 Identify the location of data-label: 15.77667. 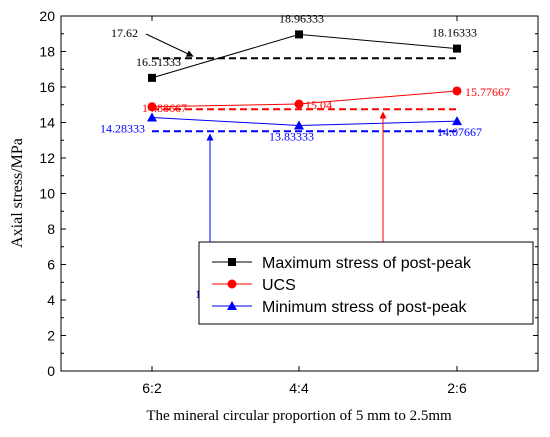
(487, 92).